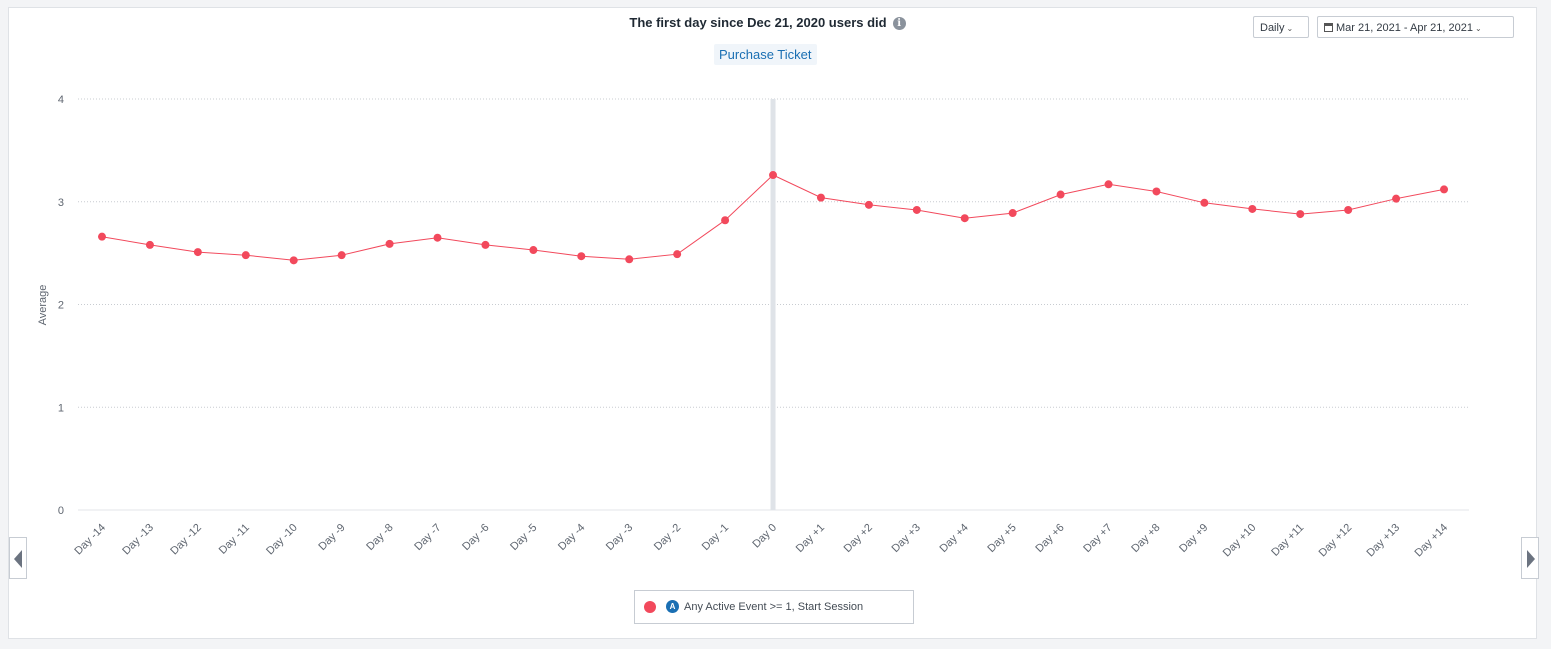 The height and width of the screenshot is (649, 1551). I want to click on x-tick-label: Day -11, so click(234, 539).